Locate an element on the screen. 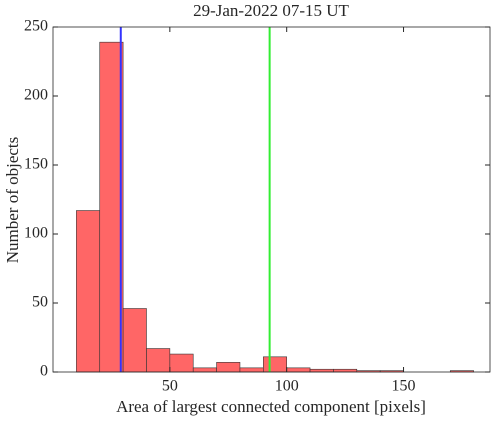 Image resolution: width=500 pixels, height=423 pixels. y-tick-label: 150 is located at coordinates (36, 164).